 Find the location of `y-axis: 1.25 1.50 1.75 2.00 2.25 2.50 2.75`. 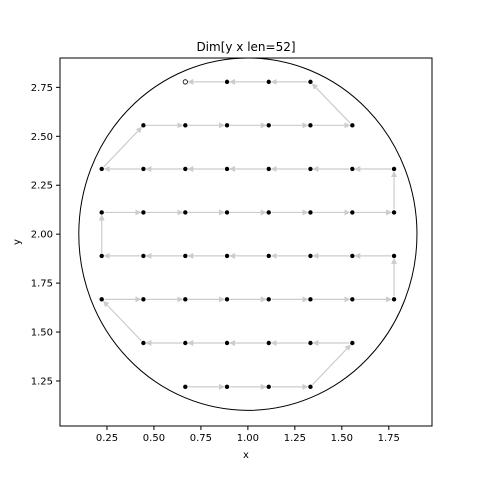

y-axis: 1.25 1.50 1.75 2.00 2.25 2.50 2.75 is located at coordinates (45, 235).